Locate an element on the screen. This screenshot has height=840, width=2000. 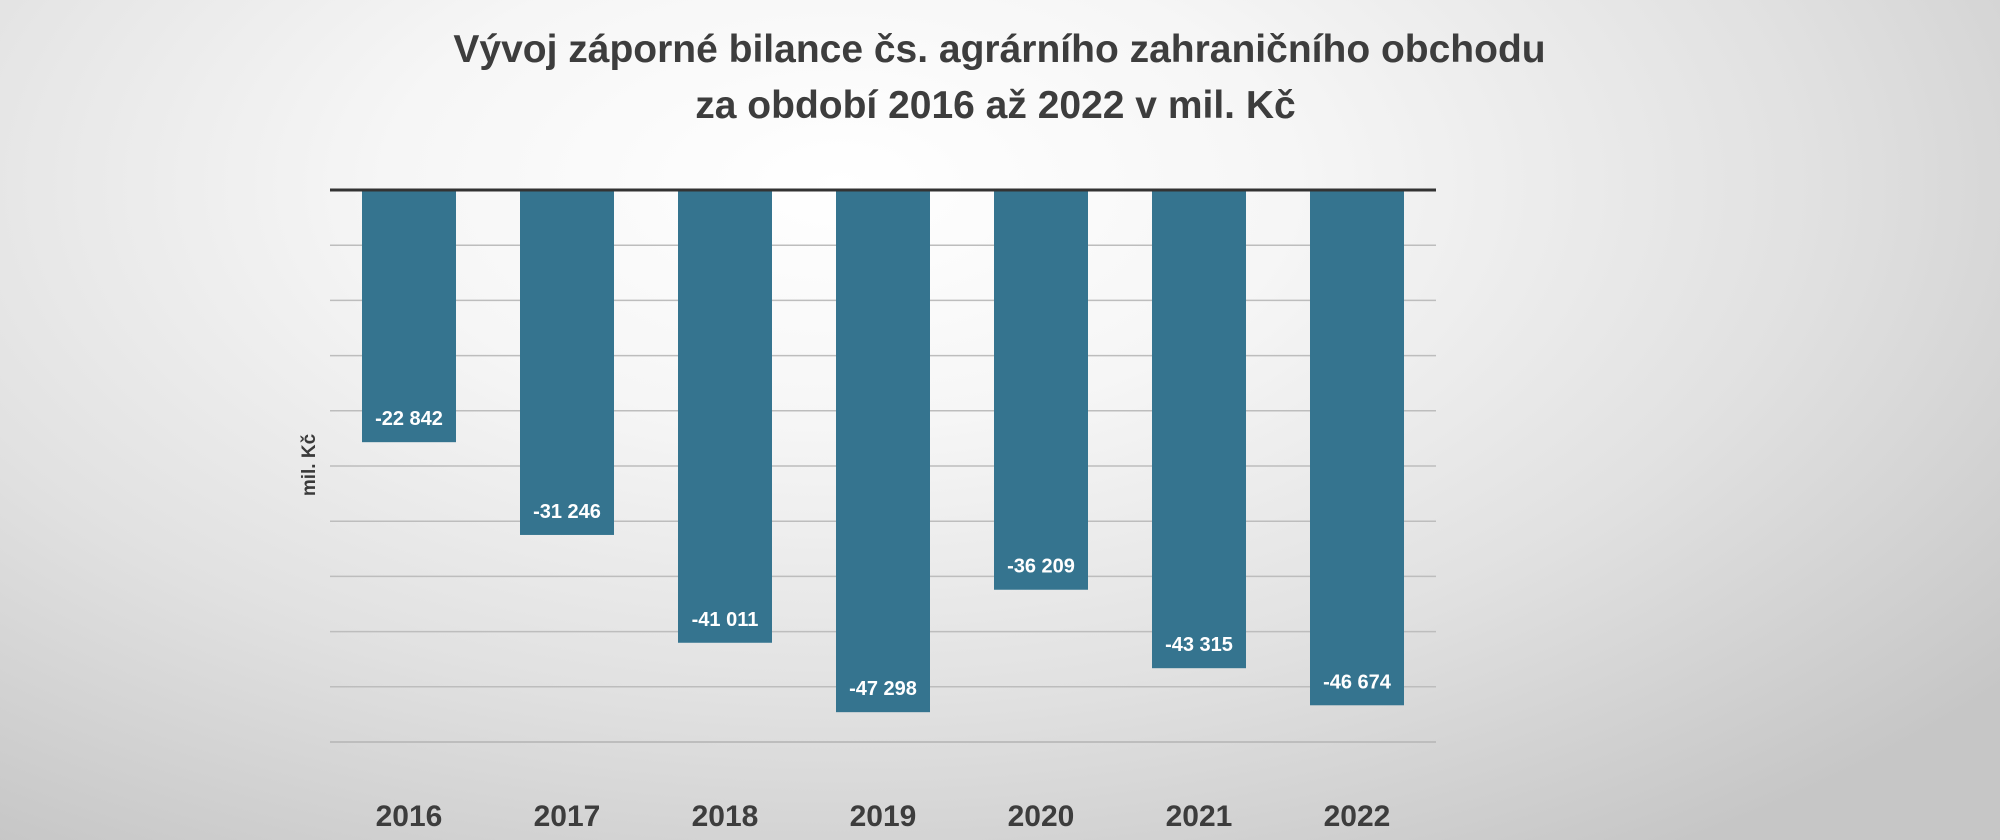
bar-value-label-2017: -31 246 is located at coordinates (567, 512).